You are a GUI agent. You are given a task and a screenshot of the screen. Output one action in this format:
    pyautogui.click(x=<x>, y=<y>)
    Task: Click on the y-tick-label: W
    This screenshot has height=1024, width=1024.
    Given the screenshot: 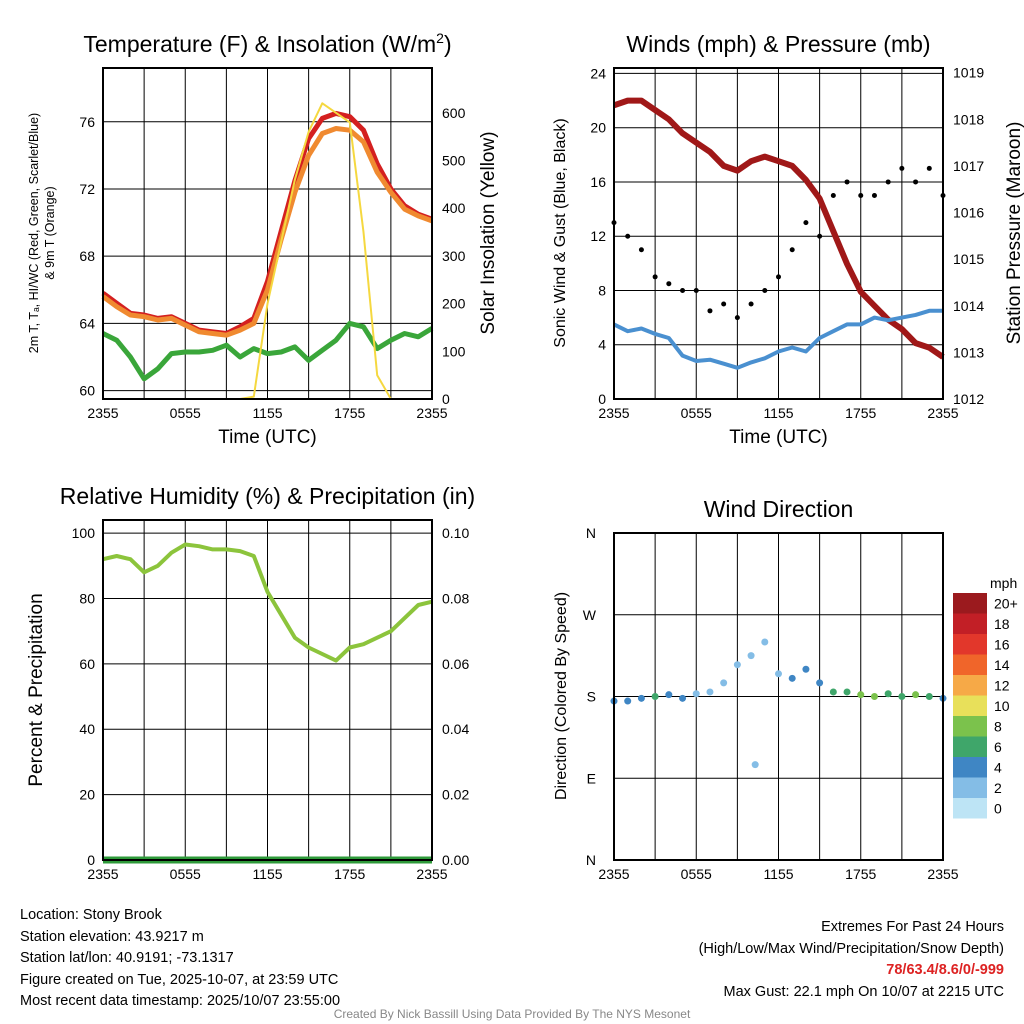 What is the action you would take?
    pyautogui.click(x=590, y=615)
    